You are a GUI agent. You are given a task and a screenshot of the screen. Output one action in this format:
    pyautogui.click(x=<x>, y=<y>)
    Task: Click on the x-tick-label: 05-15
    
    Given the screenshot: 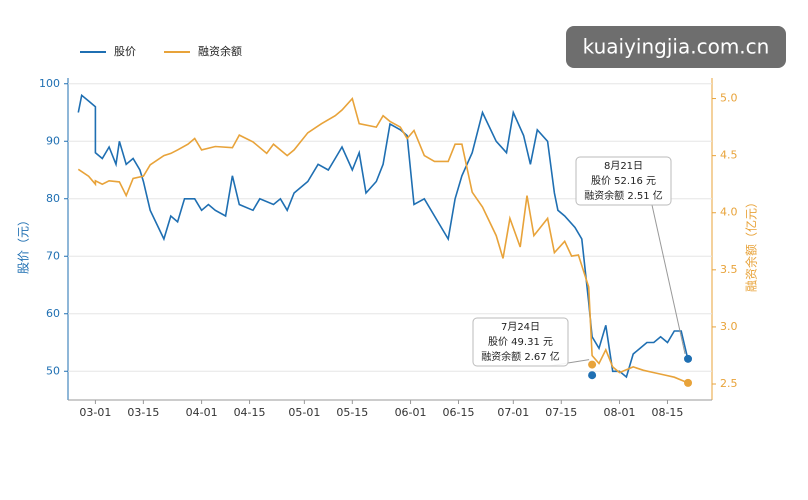 What is the action you would take?
    pyautogui.click(x=352, y=412)
    